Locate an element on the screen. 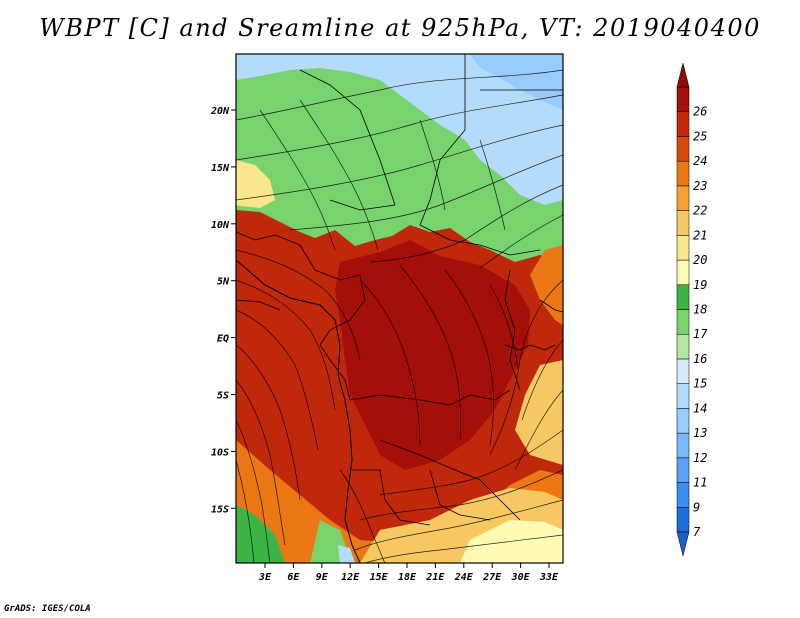 The height and width of the screenshot is (618, 800). lon-tick-label: 18E is located at coordinates (407, 577).